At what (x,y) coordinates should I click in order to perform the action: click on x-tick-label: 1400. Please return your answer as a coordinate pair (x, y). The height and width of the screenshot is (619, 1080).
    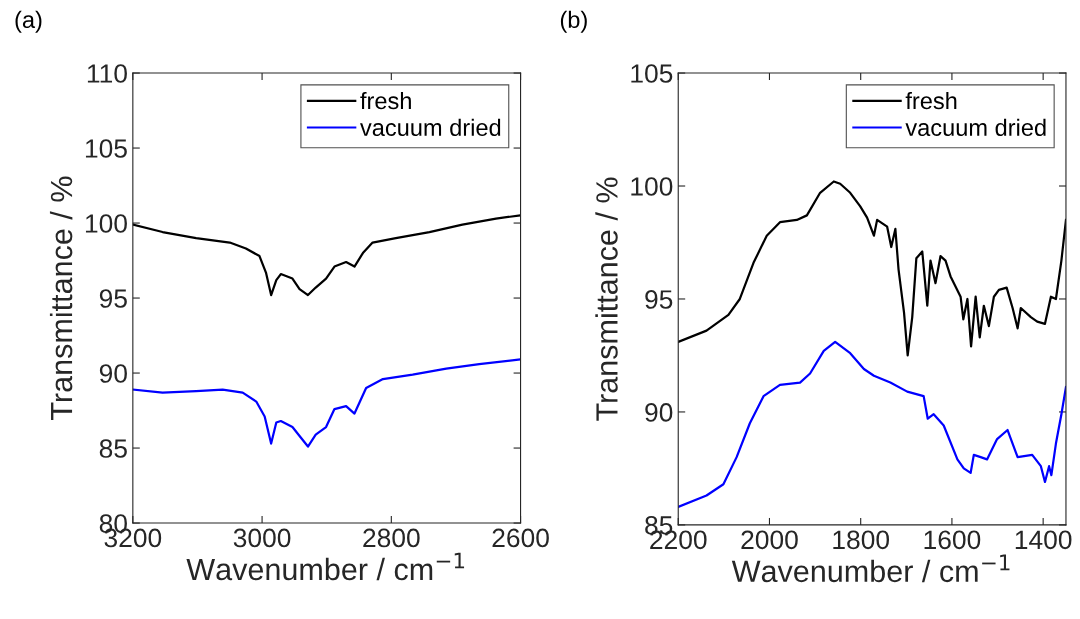
    Looking at the image, I should click on (1043, 540).